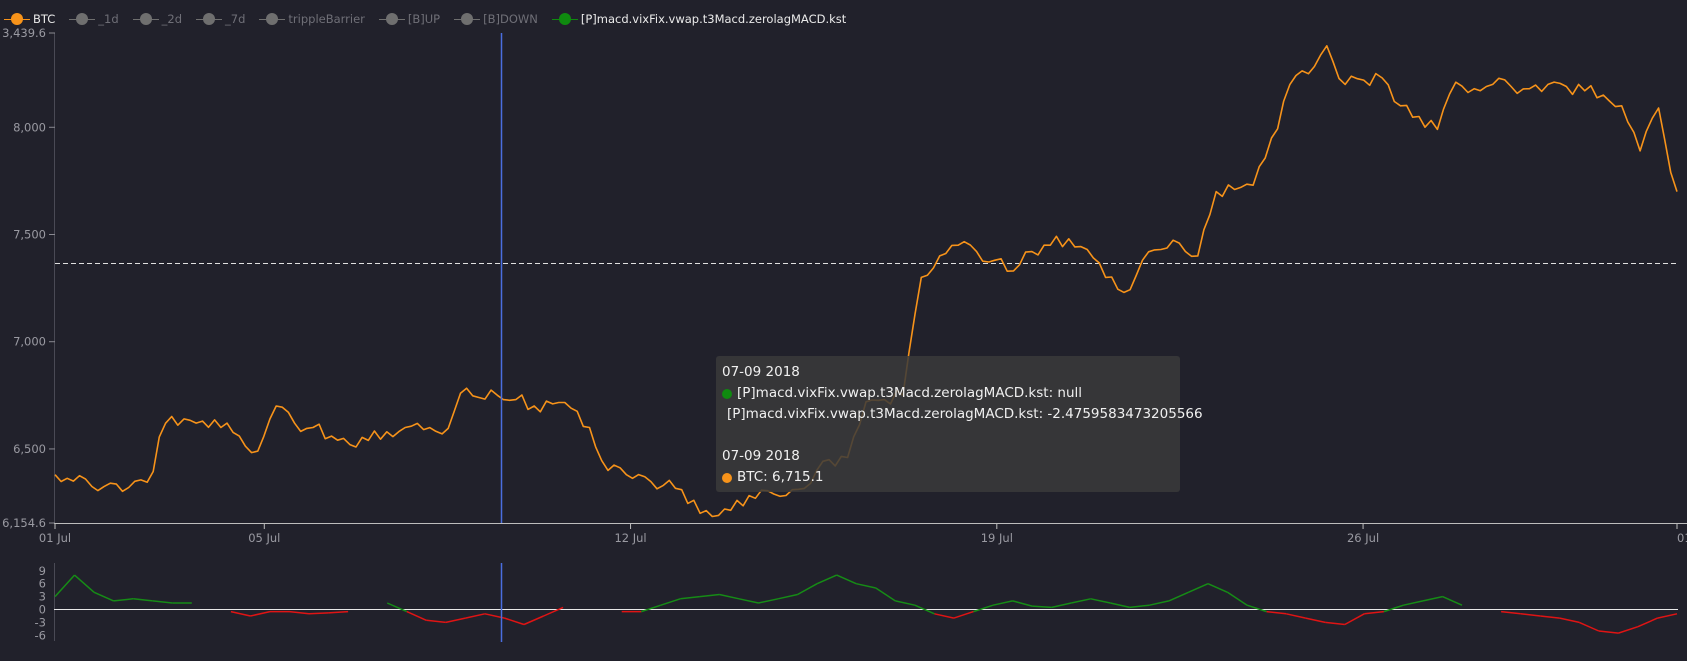 The height and width of the screenshot is (661, 1687). I want to click on sub-y-tick-label: 0, so click(42, 610).